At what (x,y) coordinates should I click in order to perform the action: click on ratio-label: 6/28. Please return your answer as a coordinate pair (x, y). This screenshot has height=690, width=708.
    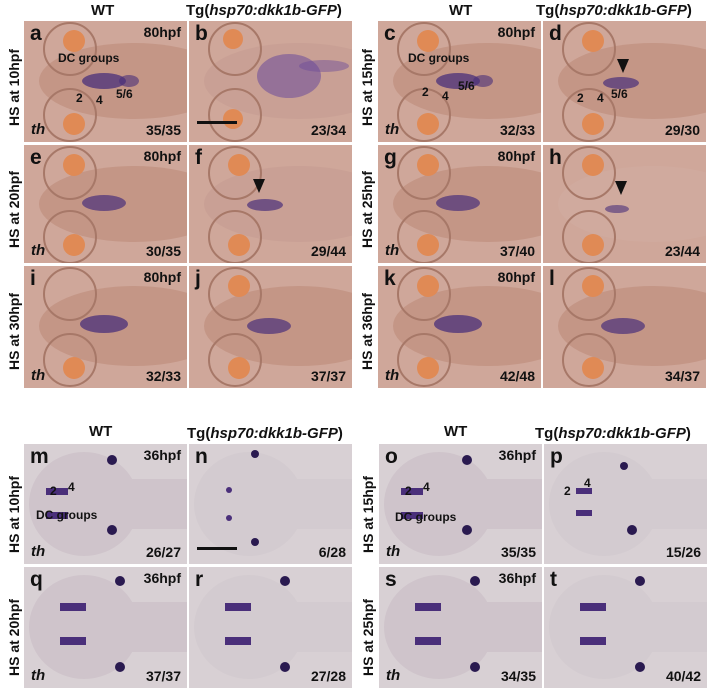
    Looking at the image, I should click on (332, 552).